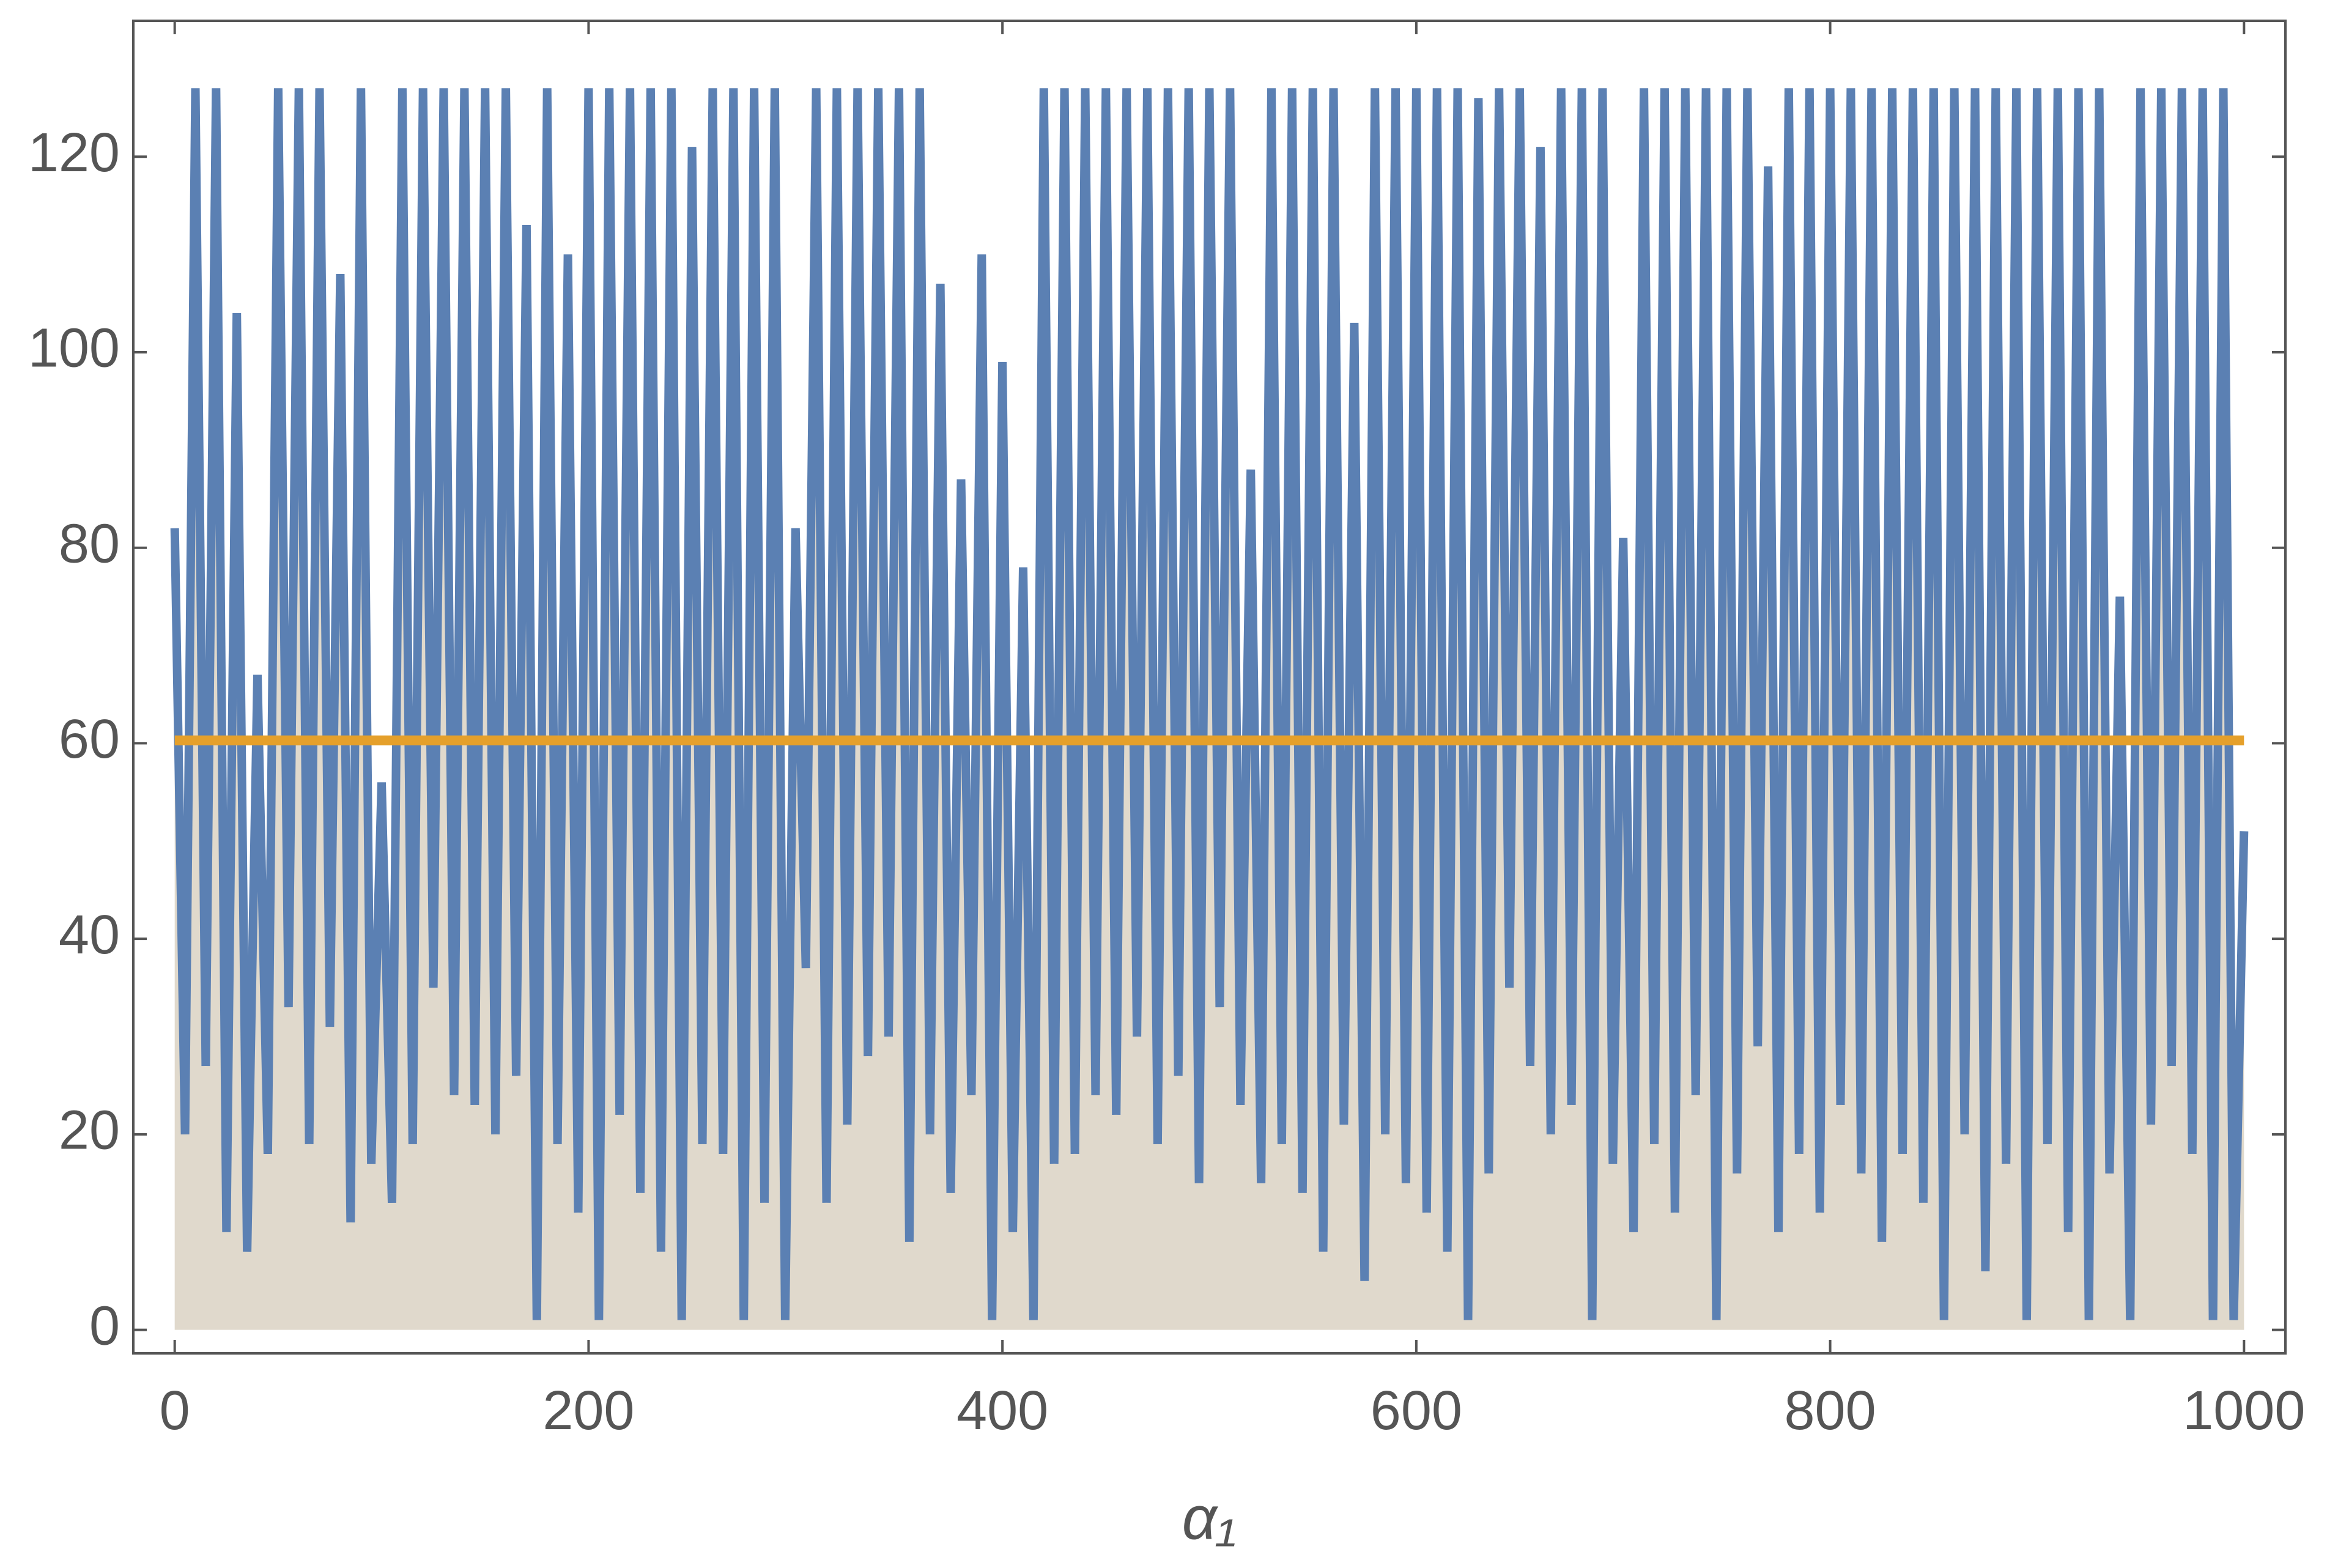  I want to click on x-tick-label: 400, so click(1002, 1410).